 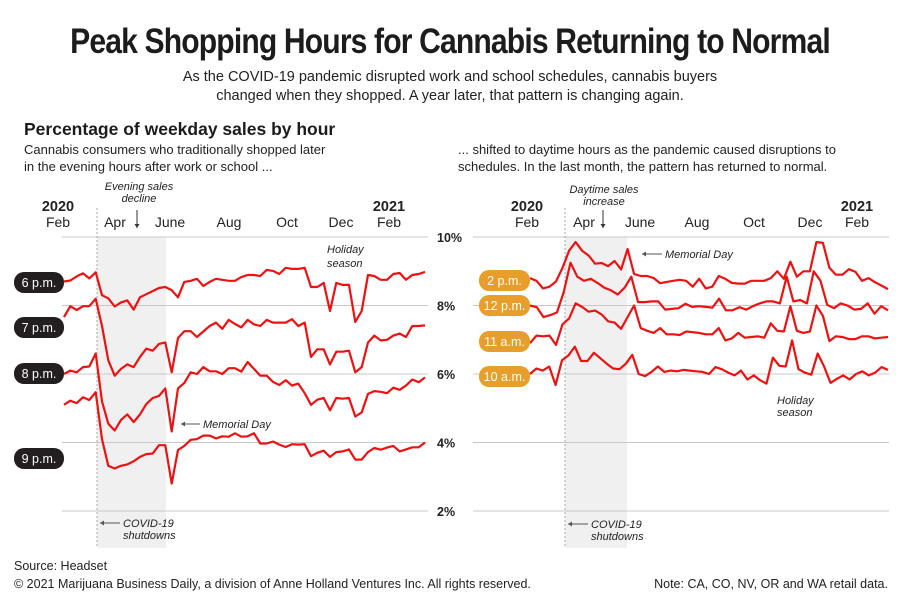 I want to click on y-tick-label: 10%, so click(x=449, y=238).